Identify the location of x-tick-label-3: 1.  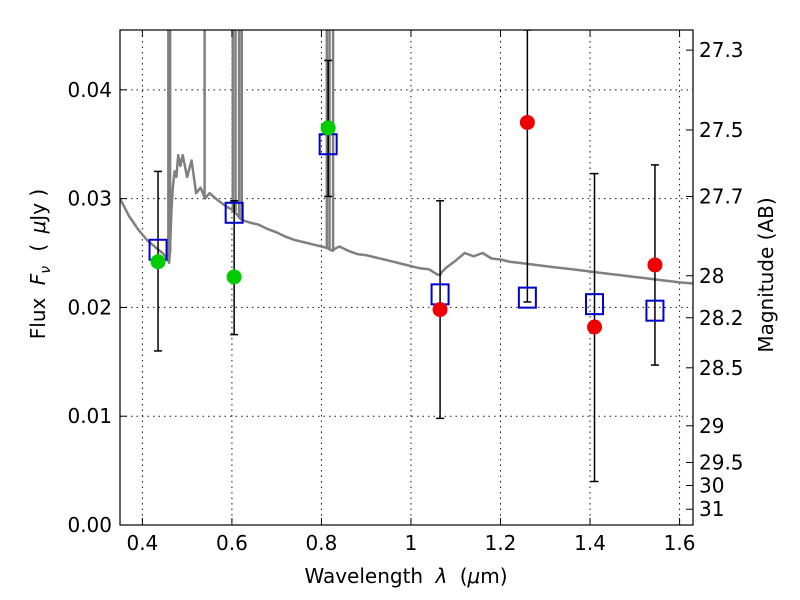
(411, 543).